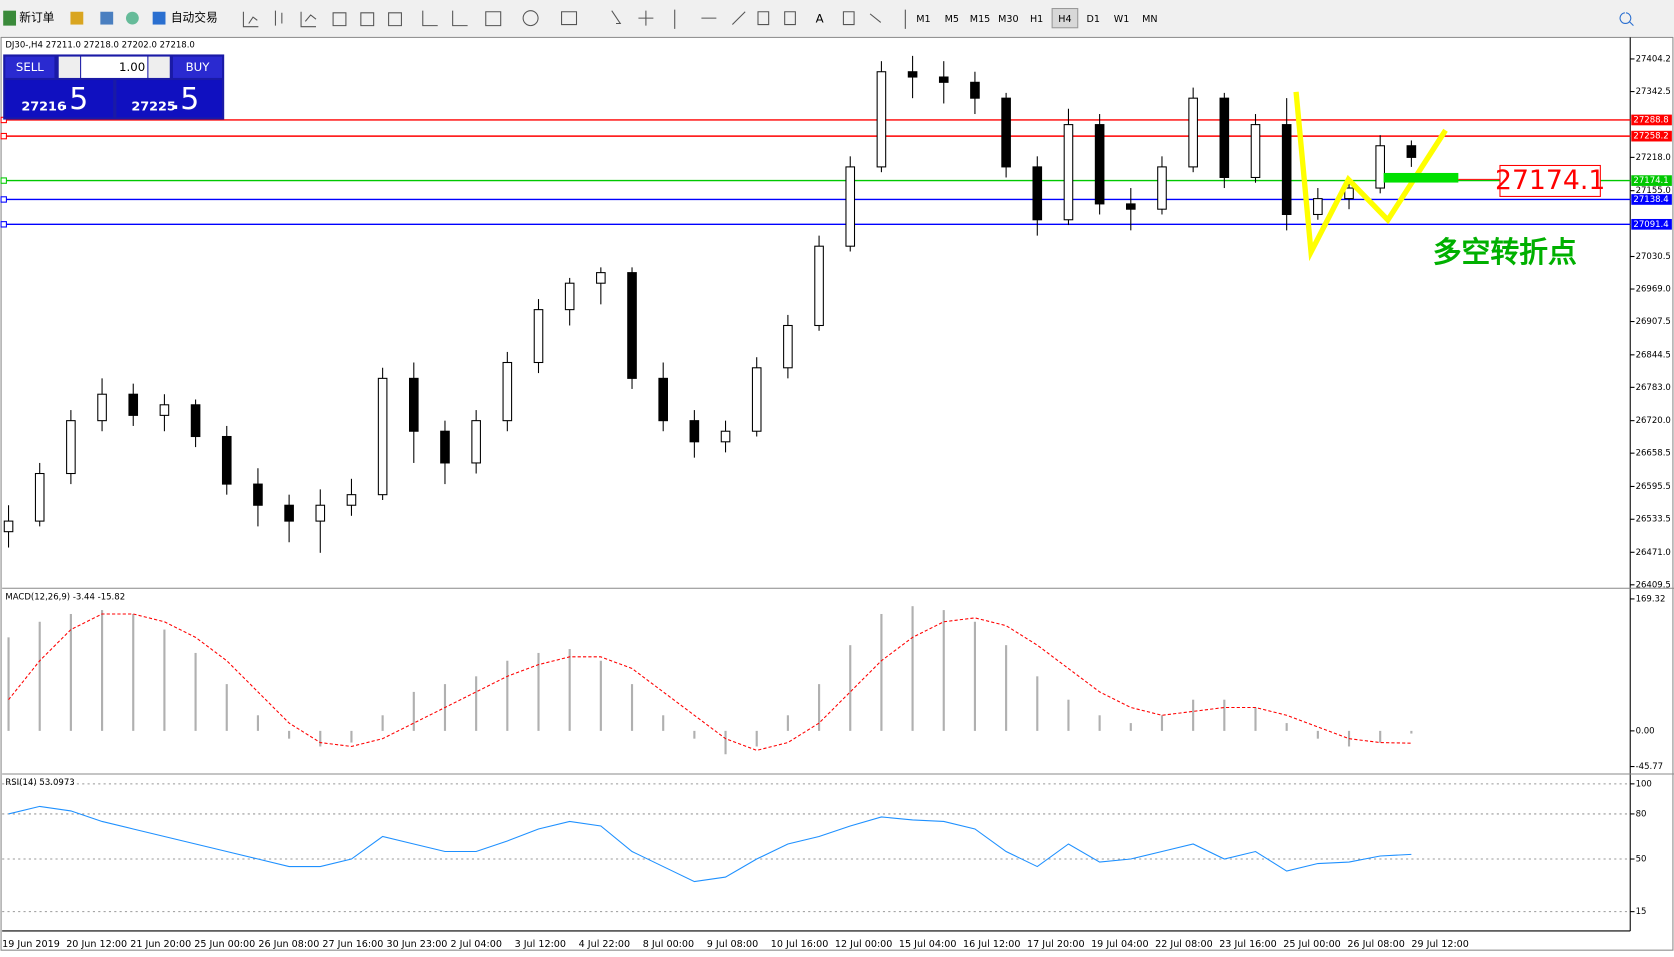  I want to click on time-label: 17 Jul 20:00, so click(1056, 944).